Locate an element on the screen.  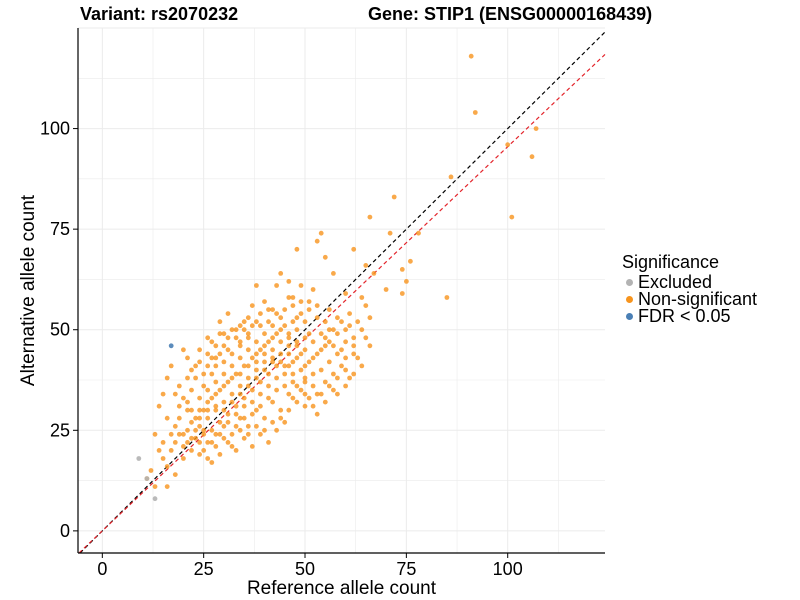
chart-title-variant: Variant: rs2070232 is located at coordinates (159, 14).